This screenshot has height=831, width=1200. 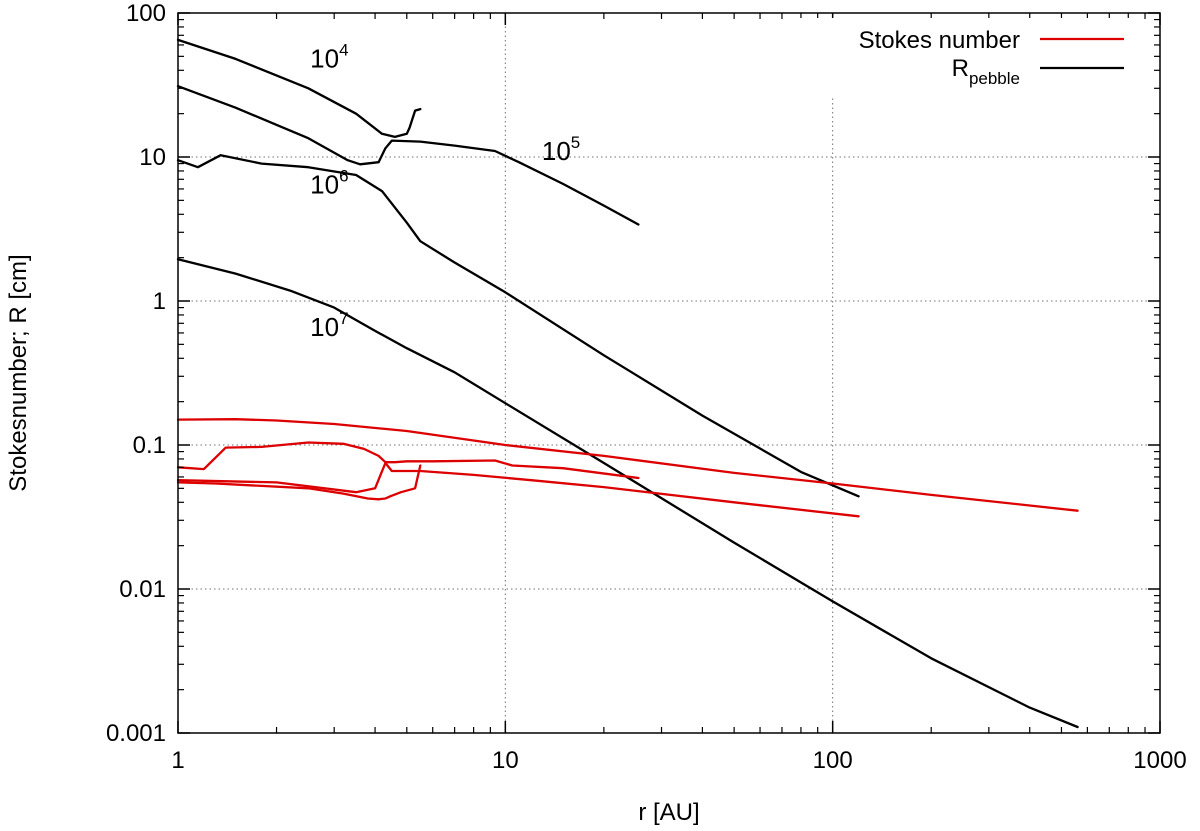 I want to click on legend-entry-rpebble-label: Rpebble, so click(x=986, y=71).